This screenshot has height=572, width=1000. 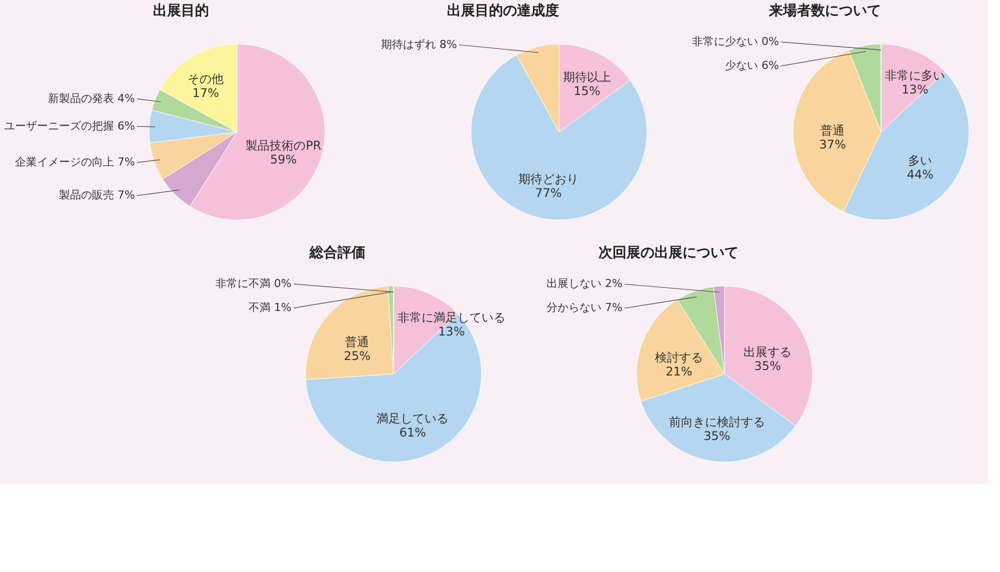 I want to click on chart-title: 出展目的, so click(x=181, y=11).